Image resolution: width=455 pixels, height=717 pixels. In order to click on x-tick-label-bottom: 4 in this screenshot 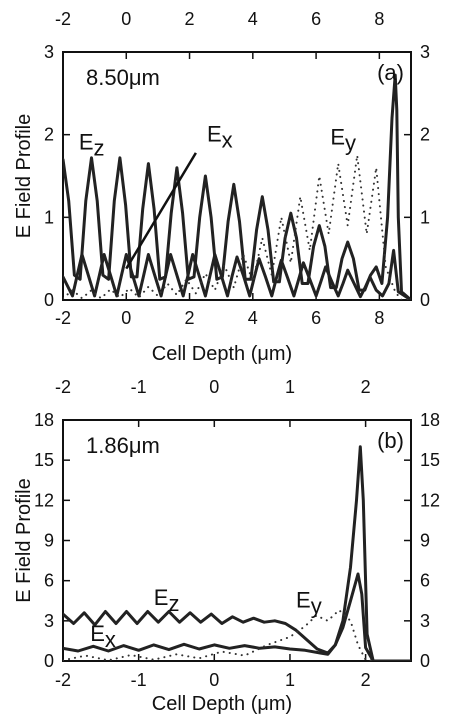, I will do `click(253, 318)`.